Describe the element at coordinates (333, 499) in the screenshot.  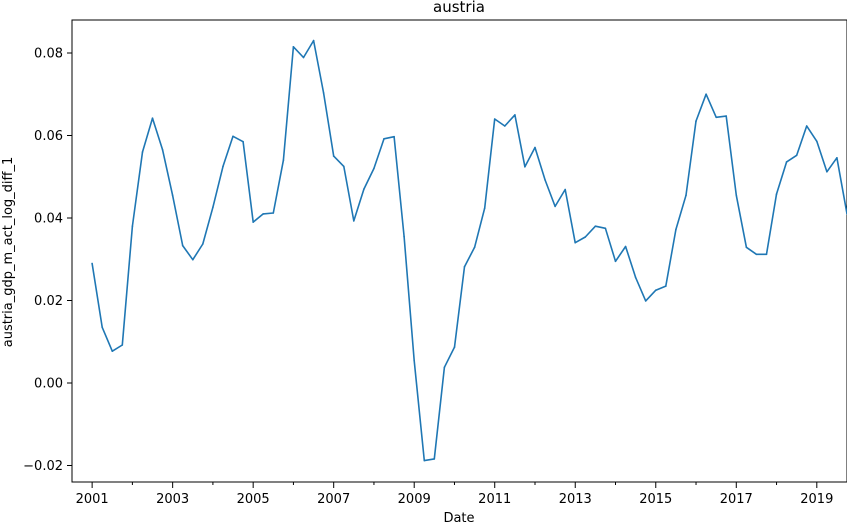
I see `x-tick-label: 2007` at that location.